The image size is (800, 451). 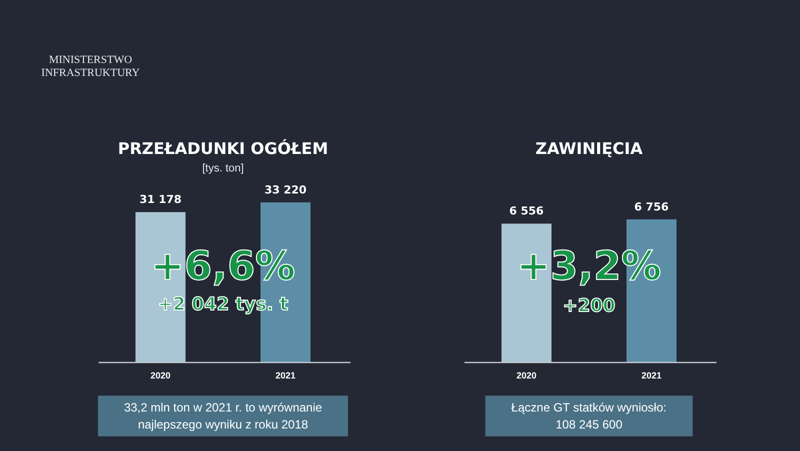 I want to click on data-label: 6 756, so click(x=652, y=207).